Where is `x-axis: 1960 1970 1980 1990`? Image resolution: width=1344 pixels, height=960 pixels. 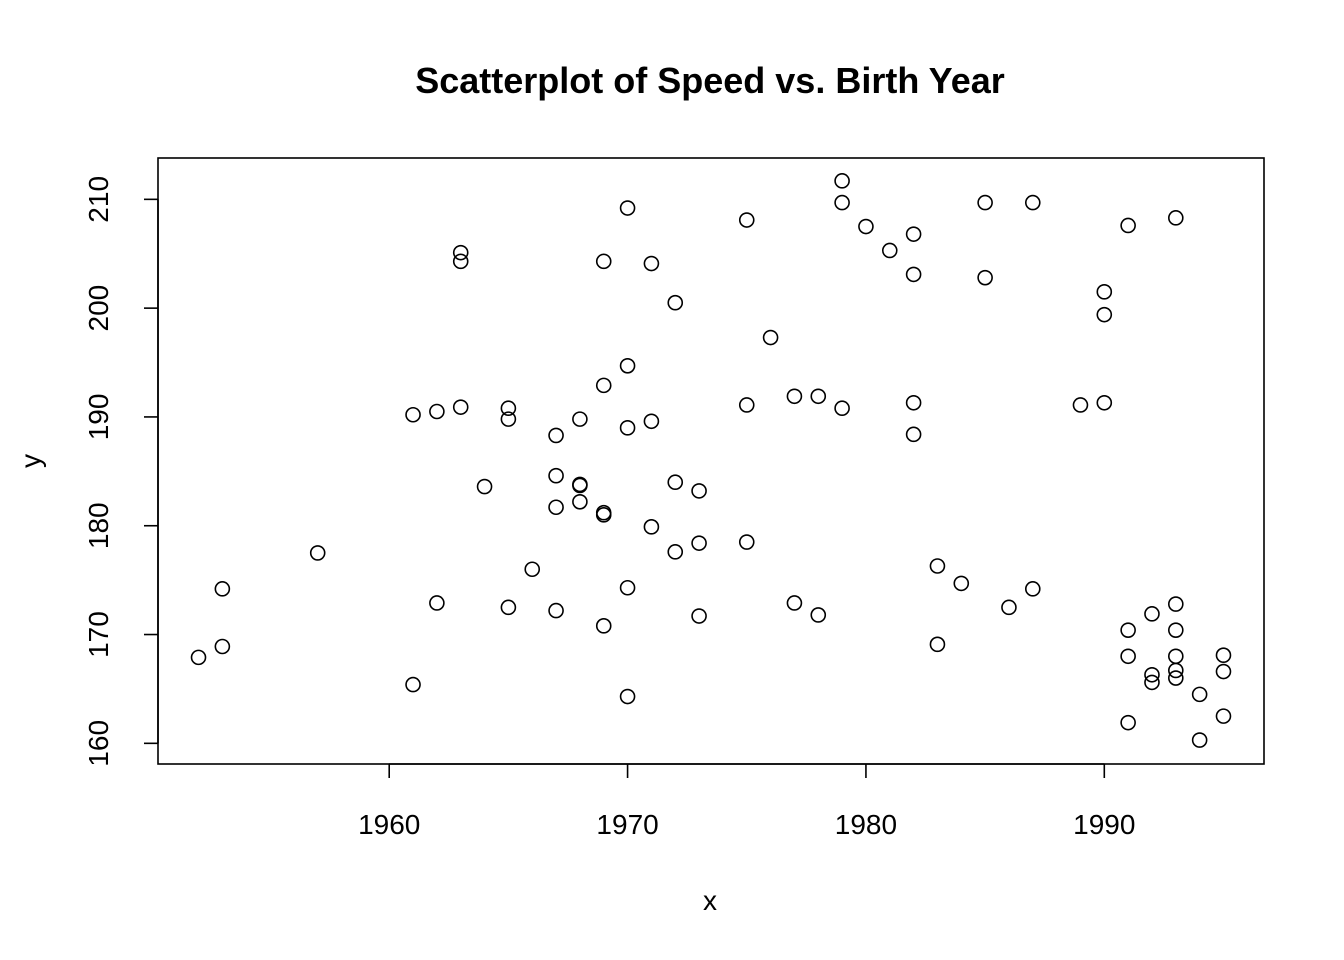 x-axis: 1960 1970 1980 1990 is located at coordinates (746, 801).